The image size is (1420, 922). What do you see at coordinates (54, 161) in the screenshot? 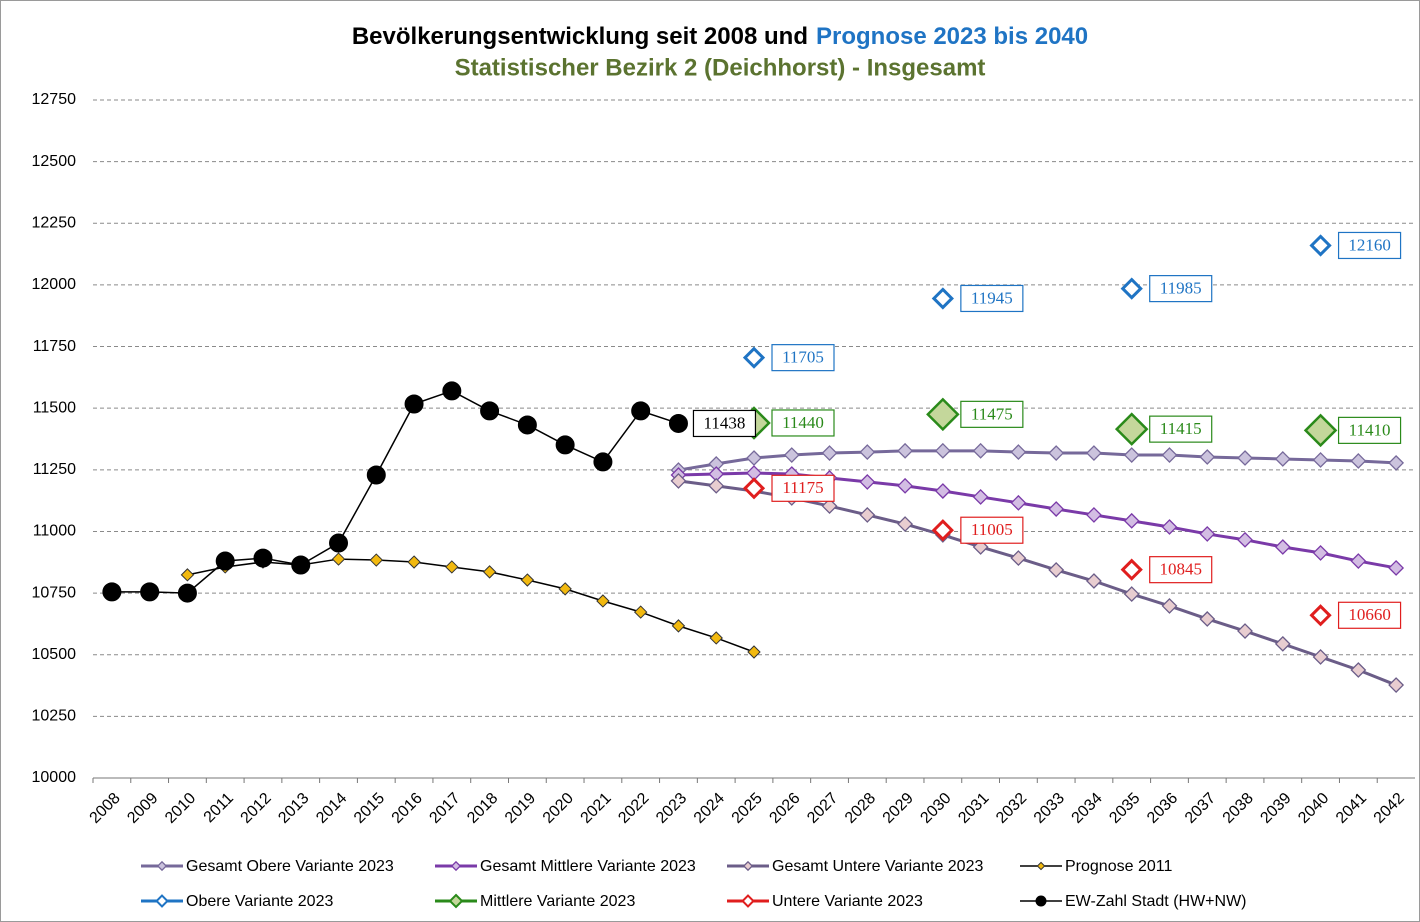
I see `y-tick-label: 12500` at bounding box center [54, 161].